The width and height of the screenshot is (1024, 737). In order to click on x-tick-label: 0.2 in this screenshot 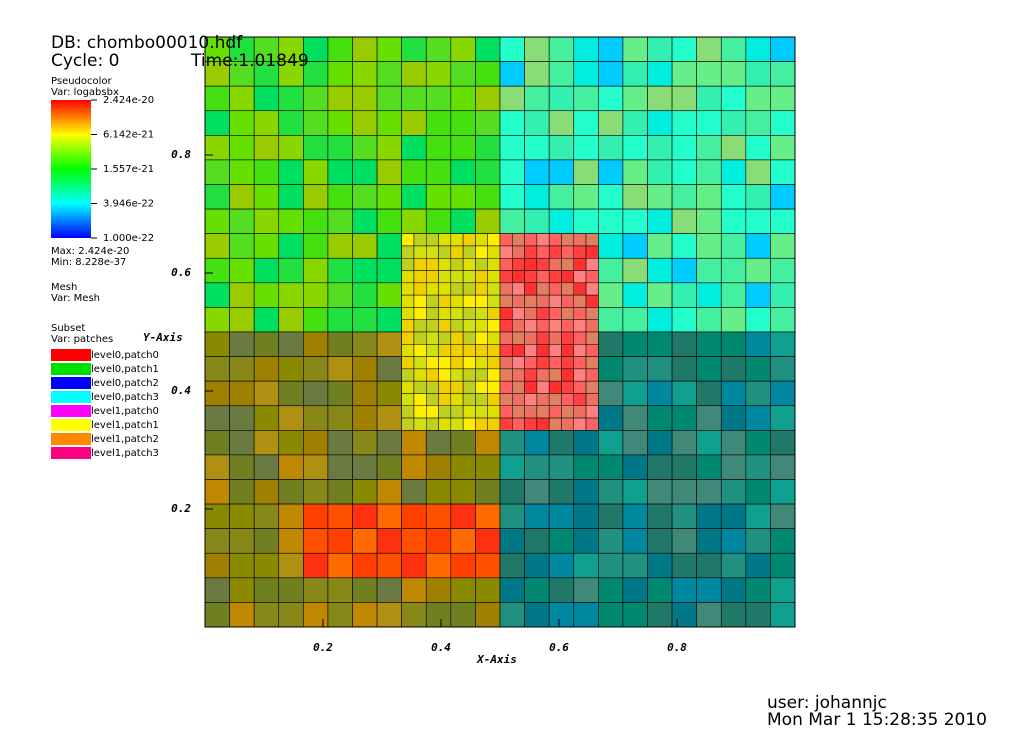, I will do `click(323, 647)`.